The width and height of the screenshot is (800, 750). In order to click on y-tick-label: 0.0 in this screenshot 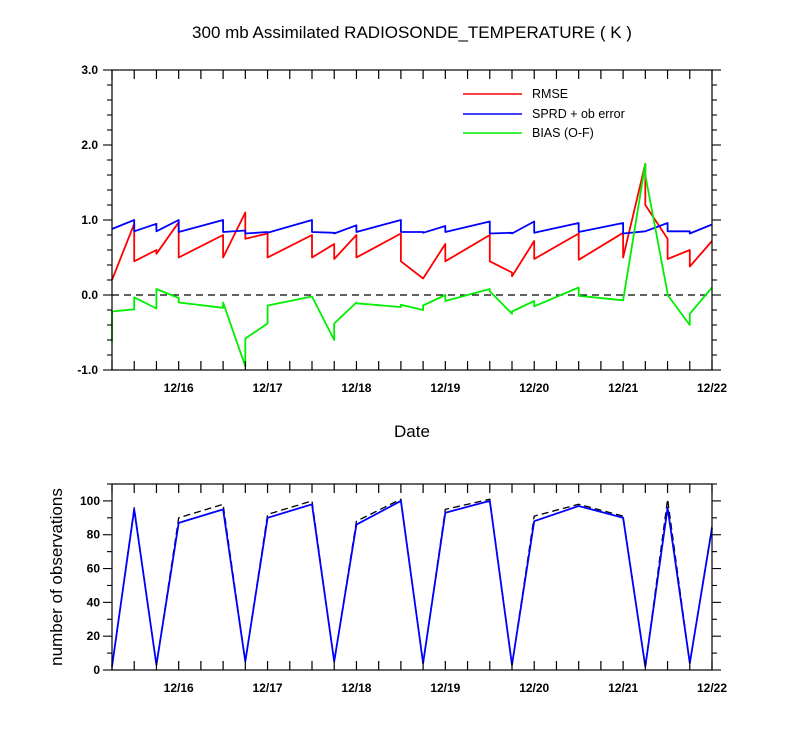, I will do `click(89, 295)`.